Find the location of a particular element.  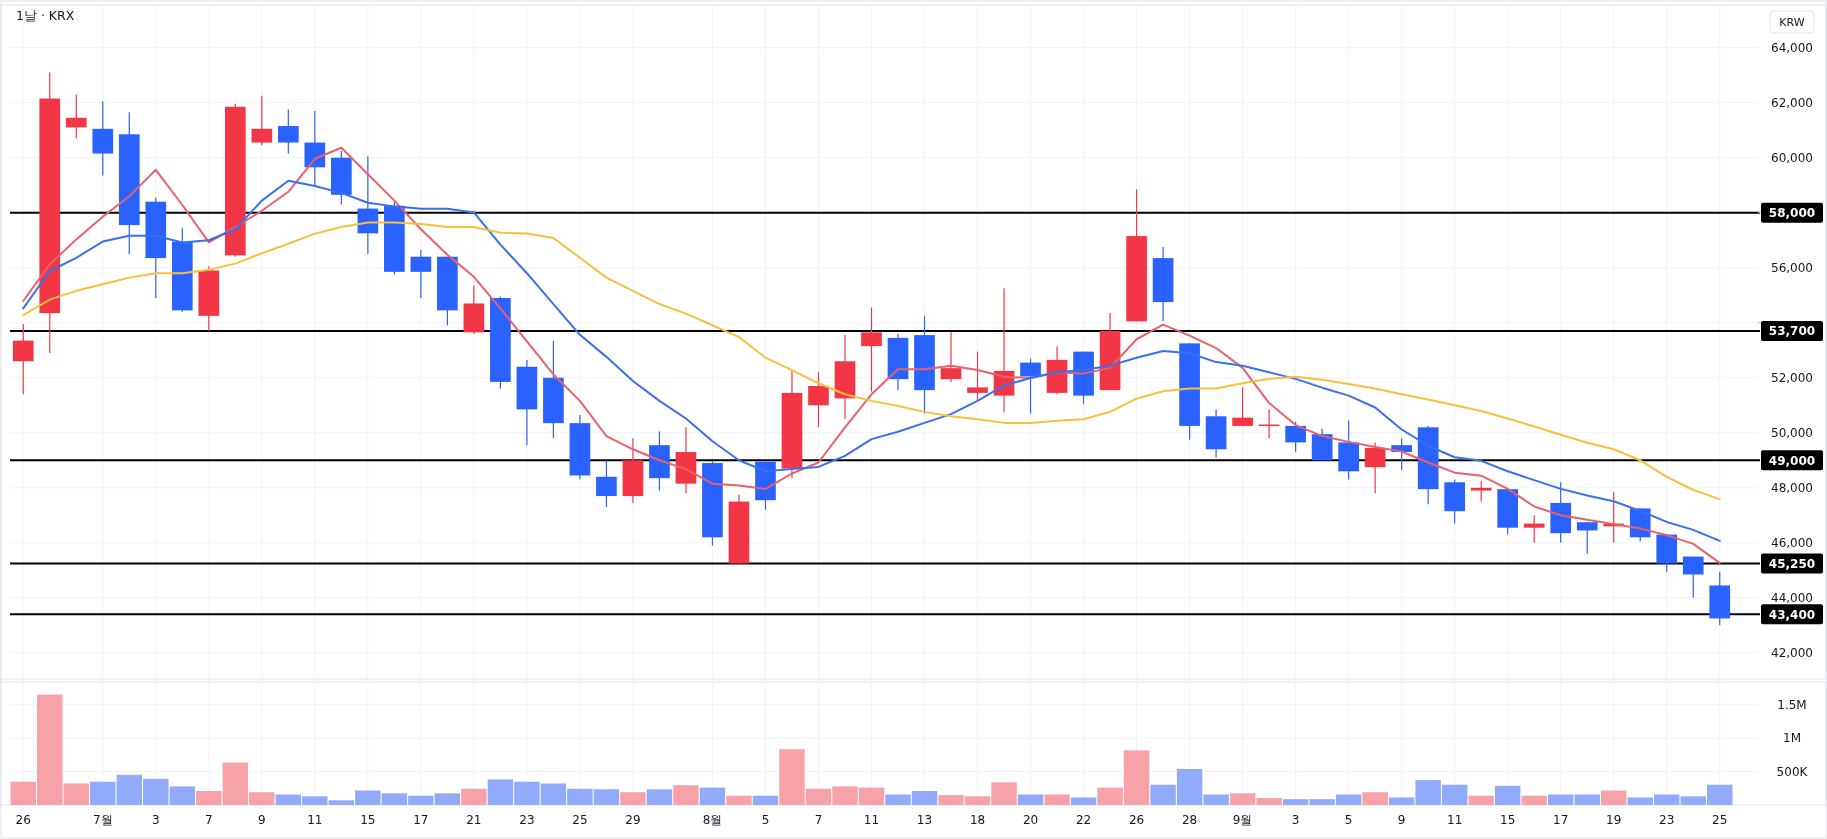

chart-title: 1날 · KRX is located at coordinates (45, 15).